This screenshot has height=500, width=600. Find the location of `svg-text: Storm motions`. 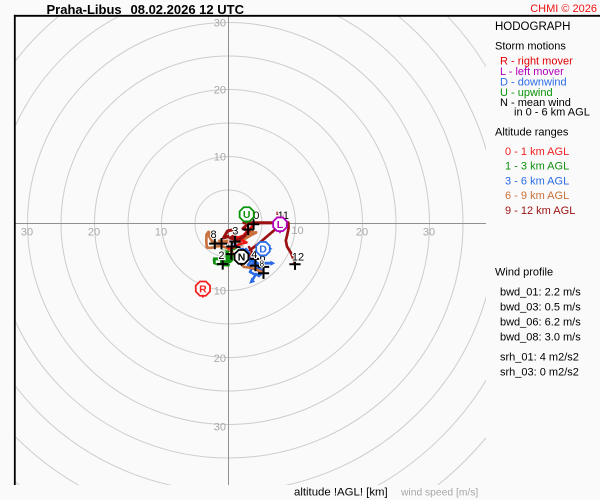

svg-text: Storm motions is located at coordinates (530, 47).